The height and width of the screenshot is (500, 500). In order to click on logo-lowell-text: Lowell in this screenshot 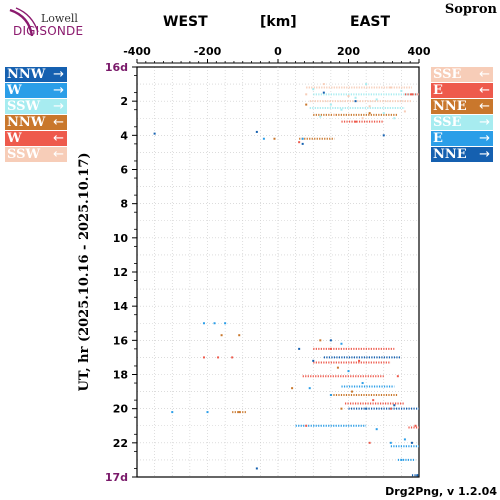, I will do `click(59, 18)`.